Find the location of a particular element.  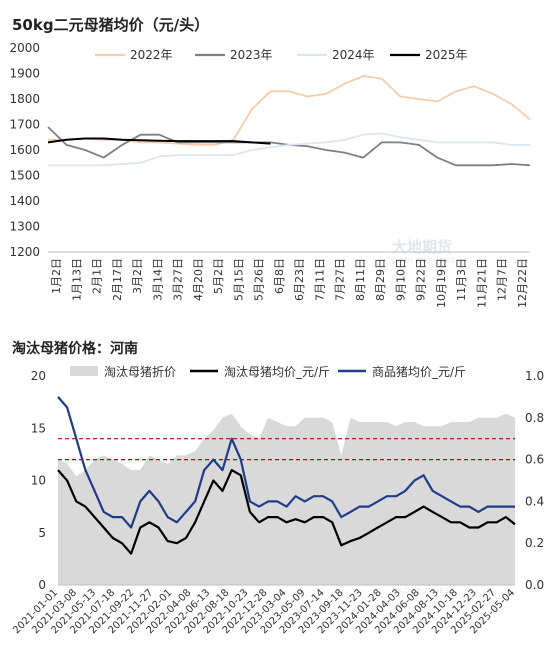

y-tick-label-3: 1500 is located at coordinates (24, 176).